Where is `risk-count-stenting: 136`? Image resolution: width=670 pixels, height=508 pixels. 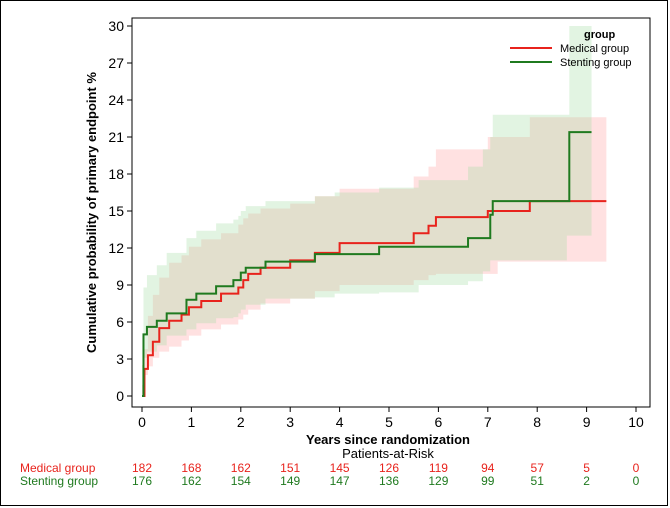 risk-count-stenting: 136 is located at coordinates (389, 481).